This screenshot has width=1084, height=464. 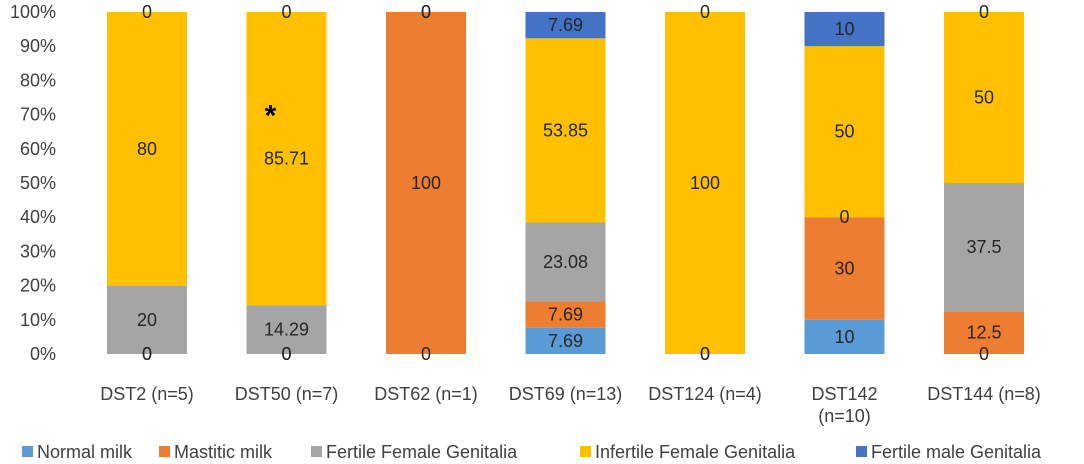 What do you see at coordinates (38, 251) in the screenshot?
I see `y-tick-label: 30%` at bounding box center [38, 251].